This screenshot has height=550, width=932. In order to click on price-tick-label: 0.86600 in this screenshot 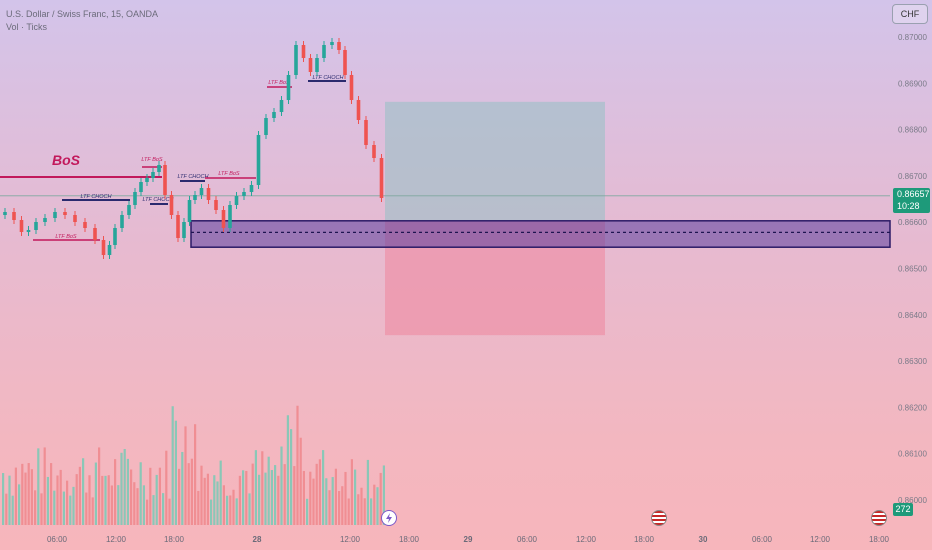, I will do `click(912, 222)`.